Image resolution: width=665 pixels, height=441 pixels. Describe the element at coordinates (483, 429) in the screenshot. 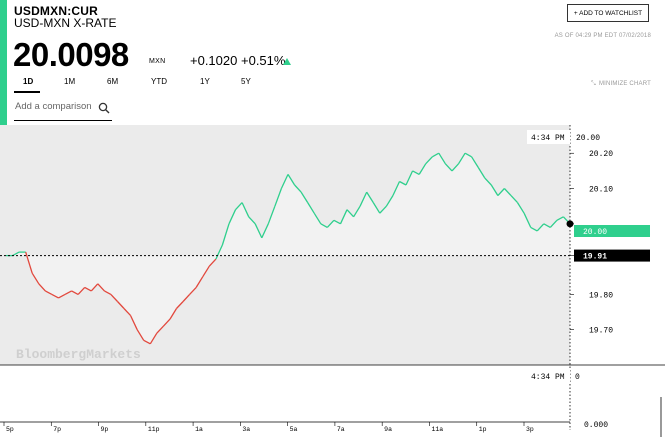

I see `x-tick-label: 1p` at that location.